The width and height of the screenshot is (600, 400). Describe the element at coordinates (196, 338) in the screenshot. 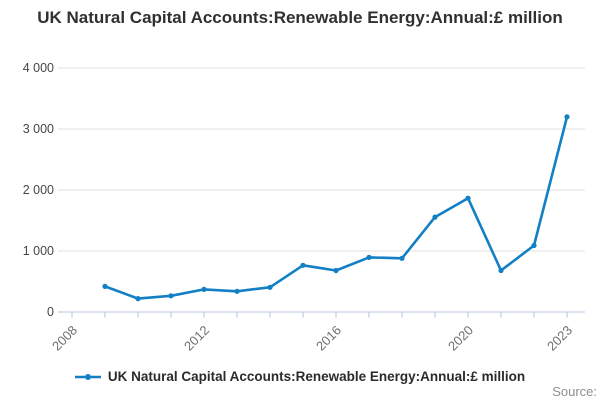

I see `x-tick-label: 2012` at that location.